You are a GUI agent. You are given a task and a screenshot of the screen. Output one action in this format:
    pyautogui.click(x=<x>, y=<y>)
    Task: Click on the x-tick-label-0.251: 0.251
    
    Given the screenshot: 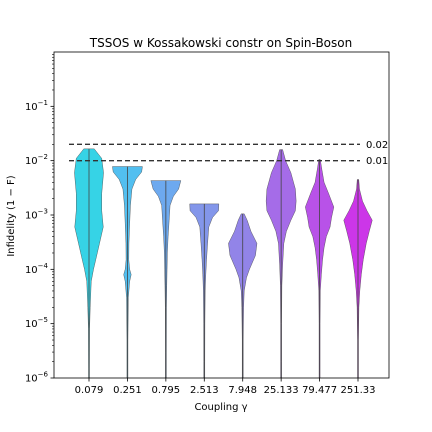 What is the action you would take?
    pyautogui.click(x=127, y=390)
    